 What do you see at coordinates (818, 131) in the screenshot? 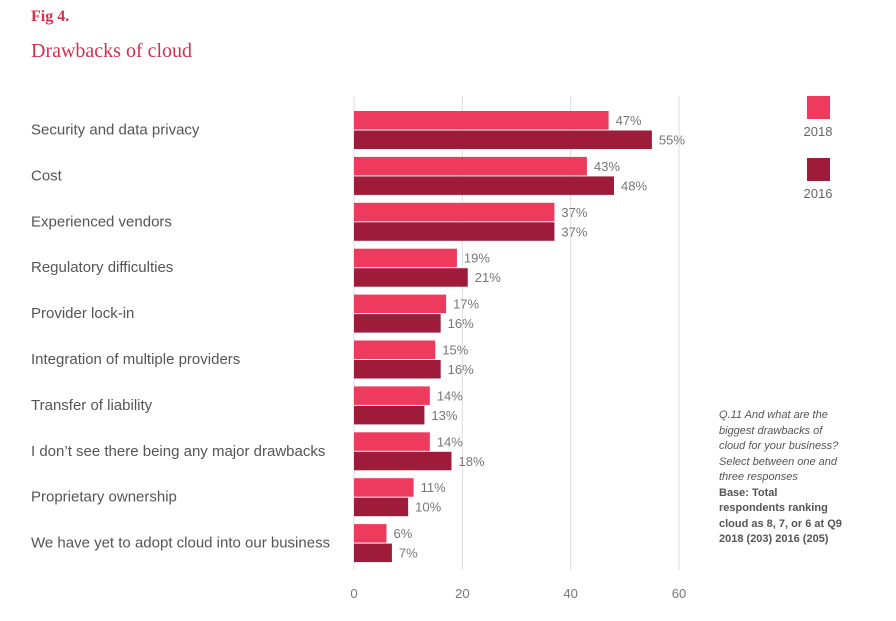
I see `legend-label-2018: 2018` at bounding box center [818, 131].